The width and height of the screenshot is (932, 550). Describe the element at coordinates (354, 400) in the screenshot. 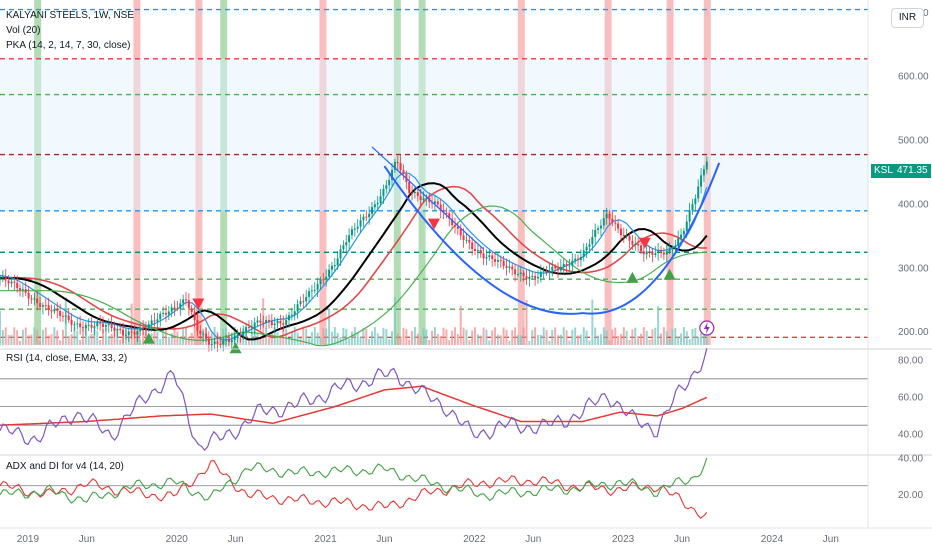

I see `rsi-line` at that location.